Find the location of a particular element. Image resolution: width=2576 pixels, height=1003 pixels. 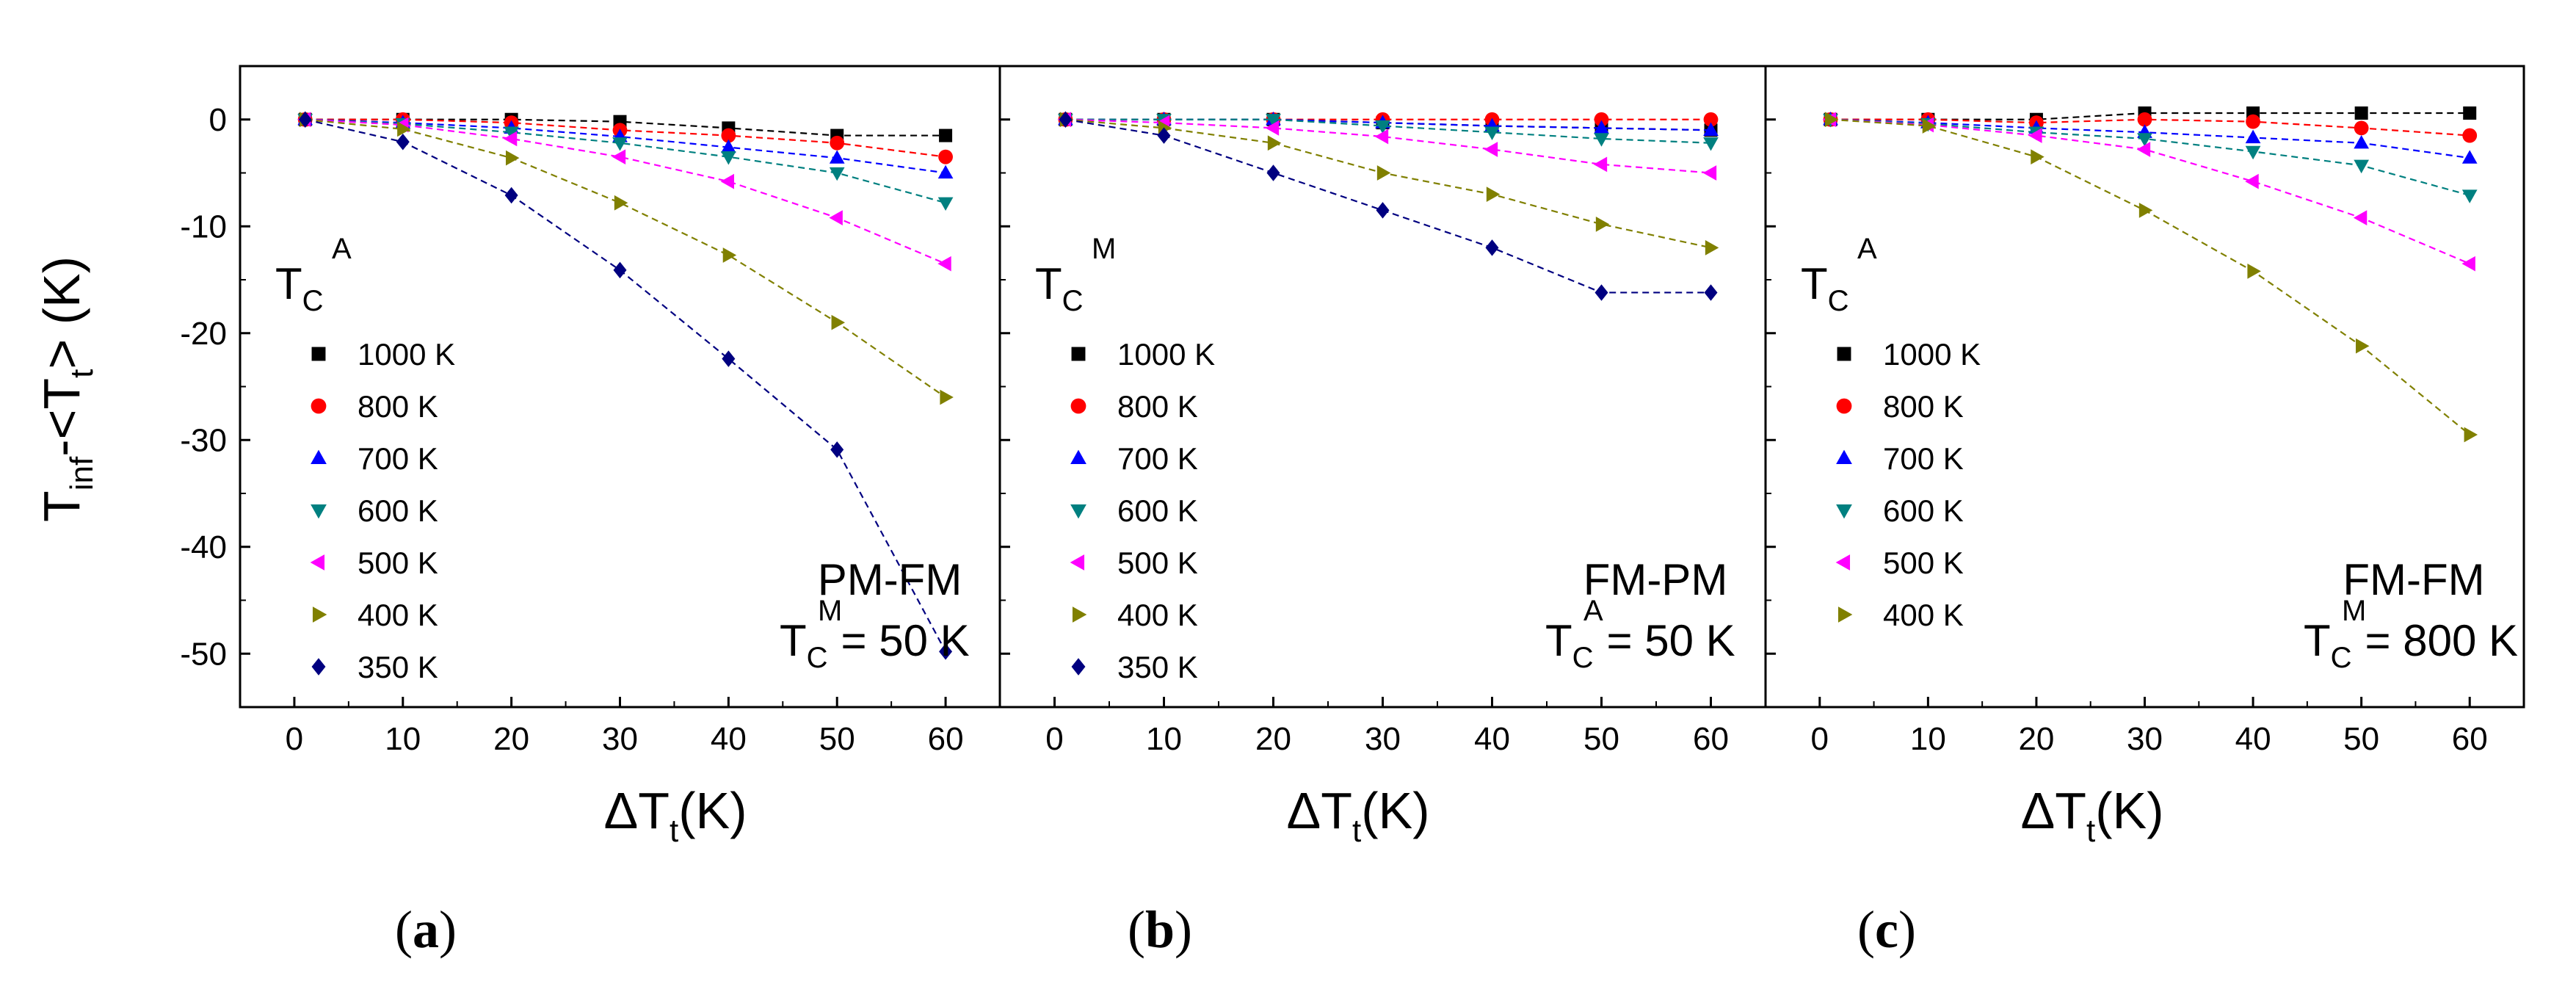

panel-label-letter: b is located at coordinates (1160, 930).